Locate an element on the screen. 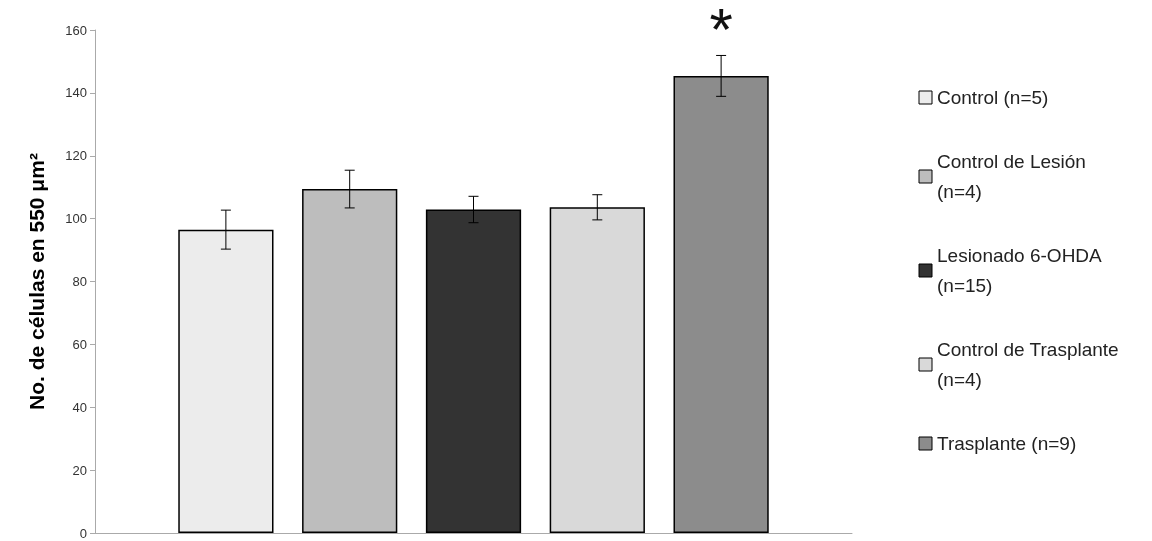 Image resolution: width=1152 pixels, height=541 pixels. annotation: * is located at coordinates (721, 32).